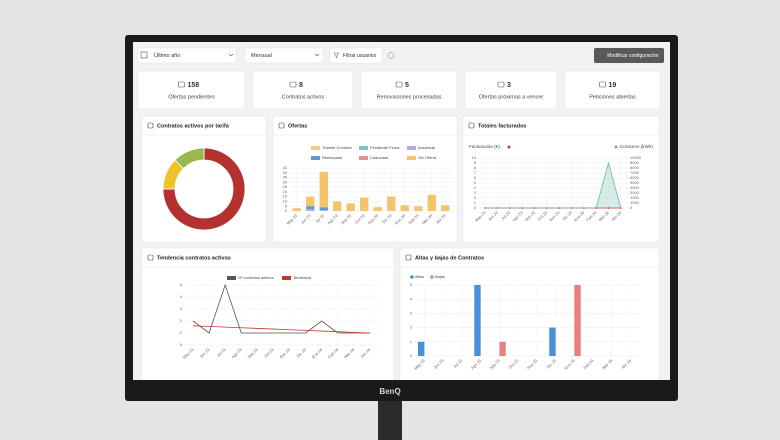 Image resolution: width=780 pixels, height=440 pixels. I want to click on stat-label: Peticiones abiertas, so click(612, 97).